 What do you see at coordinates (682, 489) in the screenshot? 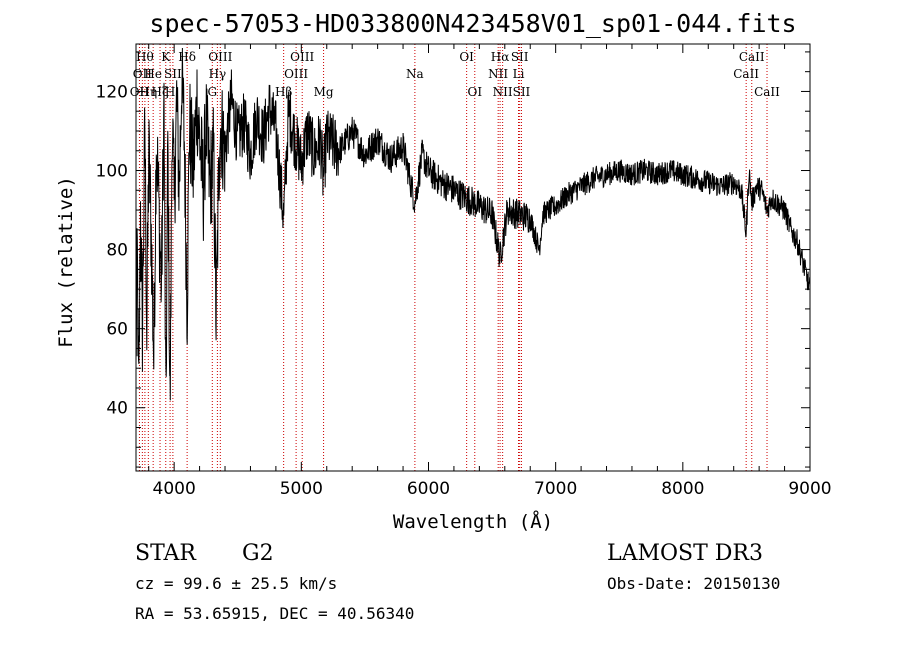
I see `x-tick-label: 8000` at bounding box center [682, 489].